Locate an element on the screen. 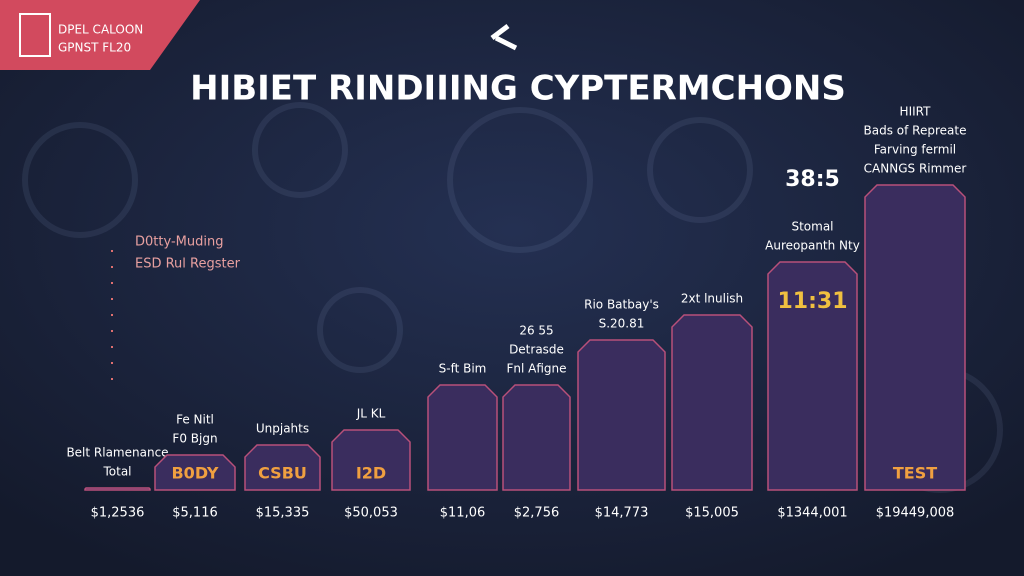 Image resolution: width=1024 pixels, height=576 pixels. x-tick-label: $1344,001 is located at coordinates (812, 513).